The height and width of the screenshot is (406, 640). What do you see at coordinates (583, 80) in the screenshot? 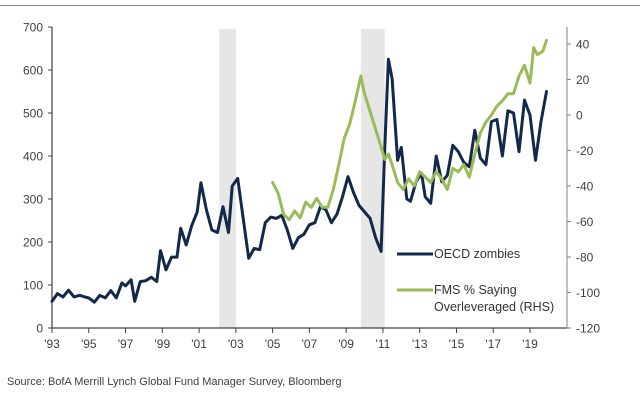
I see `right-tick-label: 20` at bounding box center [583, 80].